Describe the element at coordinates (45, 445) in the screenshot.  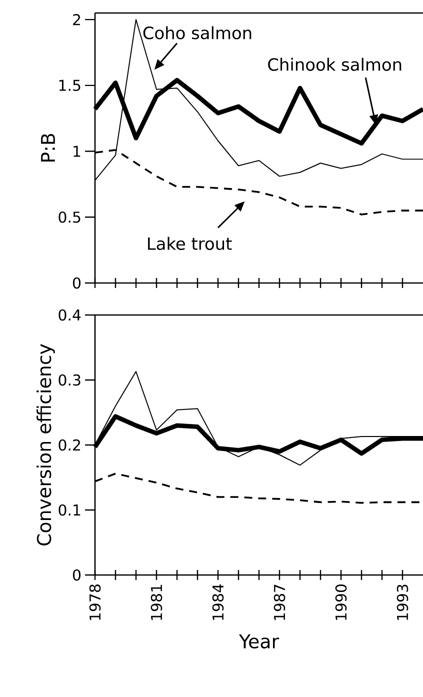
I see `y-axis-title: Conversion efficiency` at that location.